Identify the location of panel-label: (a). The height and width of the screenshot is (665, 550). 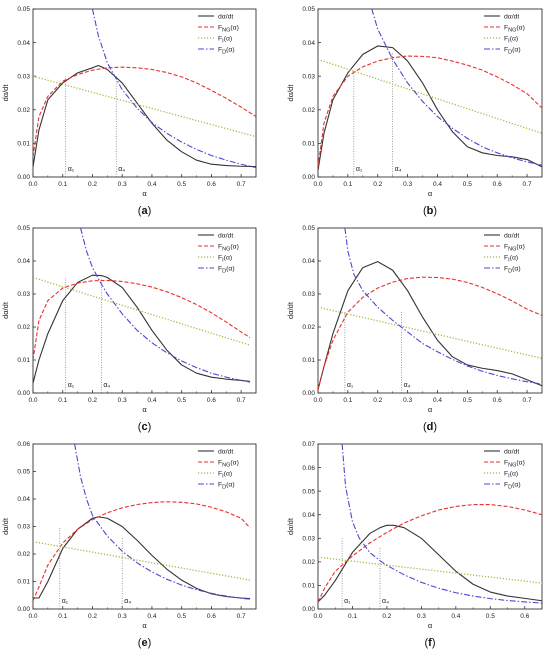
(144, 211).